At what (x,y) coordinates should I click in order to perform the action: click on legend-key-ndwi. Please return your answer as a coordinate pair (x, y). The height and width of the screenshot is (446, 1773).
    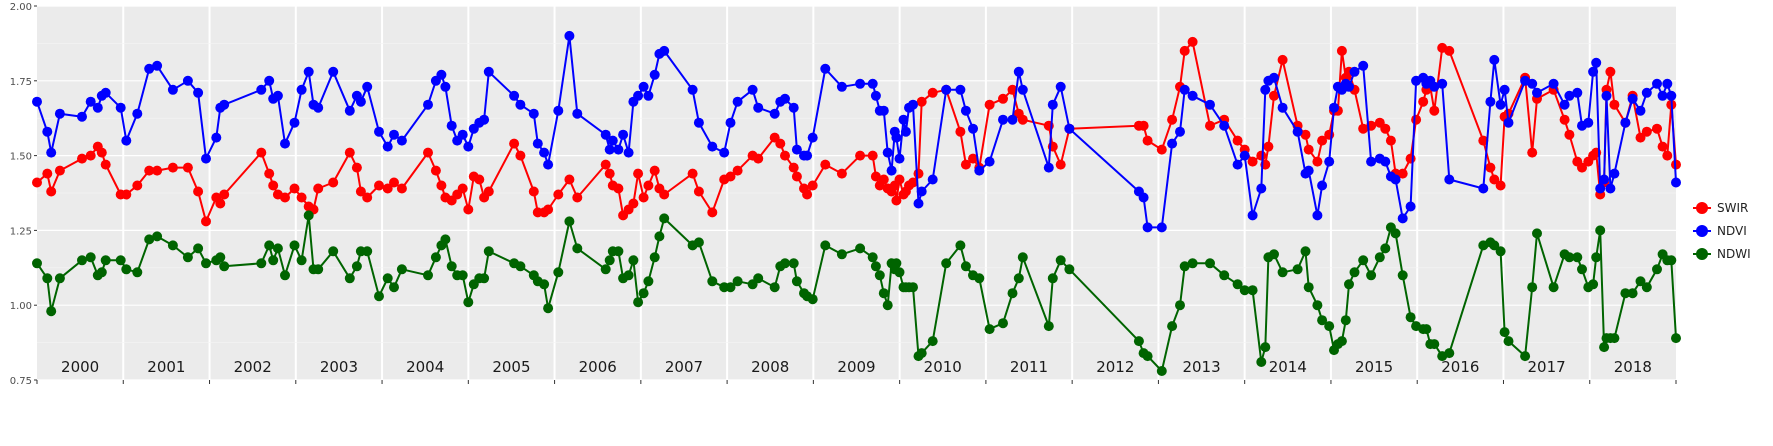
    Looking at the image, I should click on (1702, 254).